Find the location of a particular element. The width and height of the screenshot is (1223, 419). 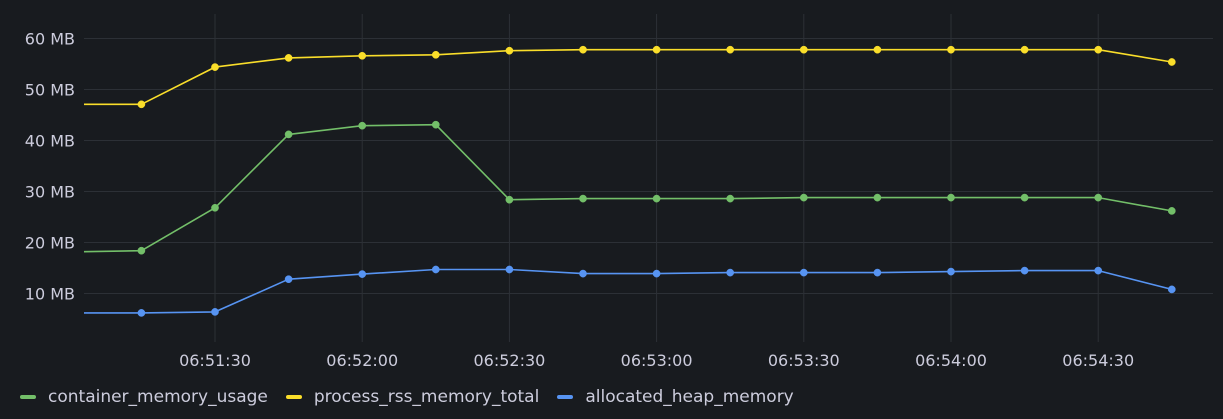

legend-item-container-memory-usage: container_memory_usage is located at coordinates (144, 397).